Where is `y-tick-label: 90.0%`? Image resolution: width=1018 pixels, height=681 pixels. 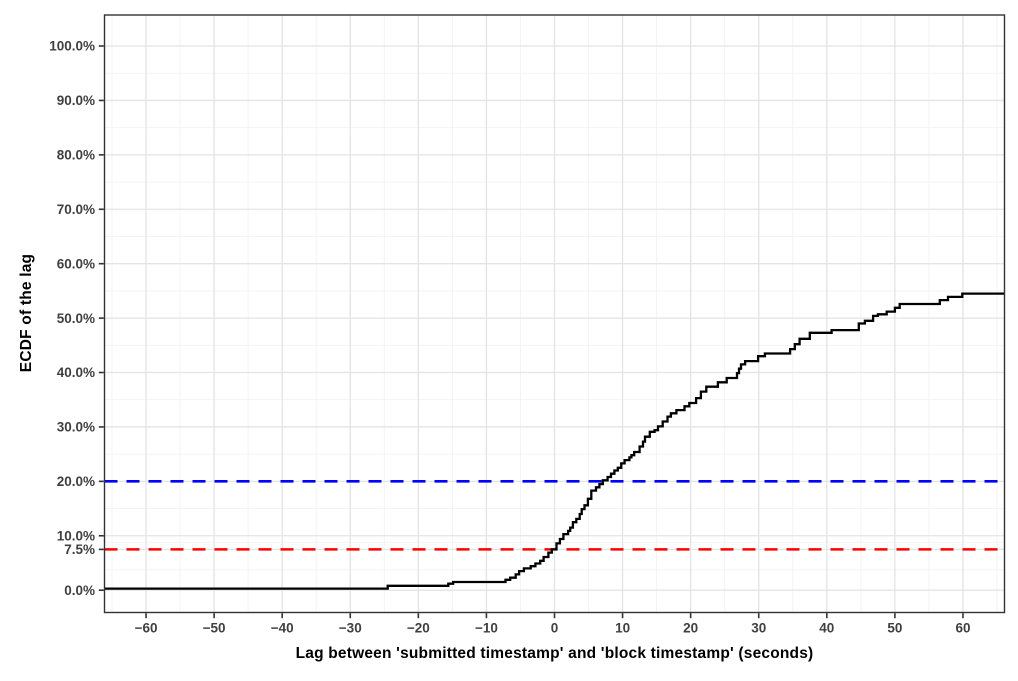 y-tick-label: 90.0% is located at coordinates (76, 100).